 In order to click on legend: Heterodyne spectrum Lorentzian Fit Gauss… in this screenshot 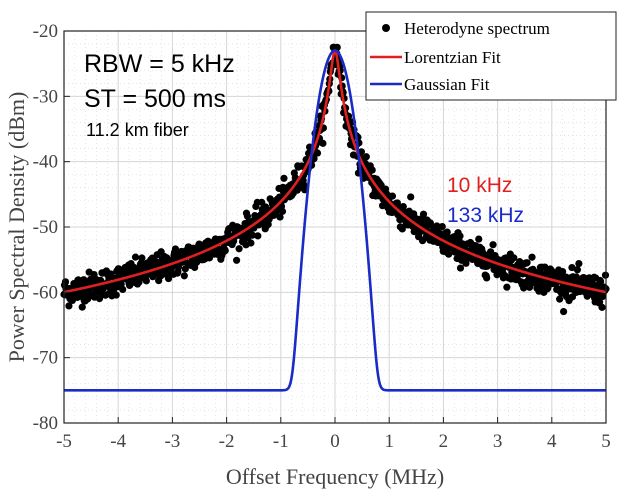, I will do `click(491, 56)`.